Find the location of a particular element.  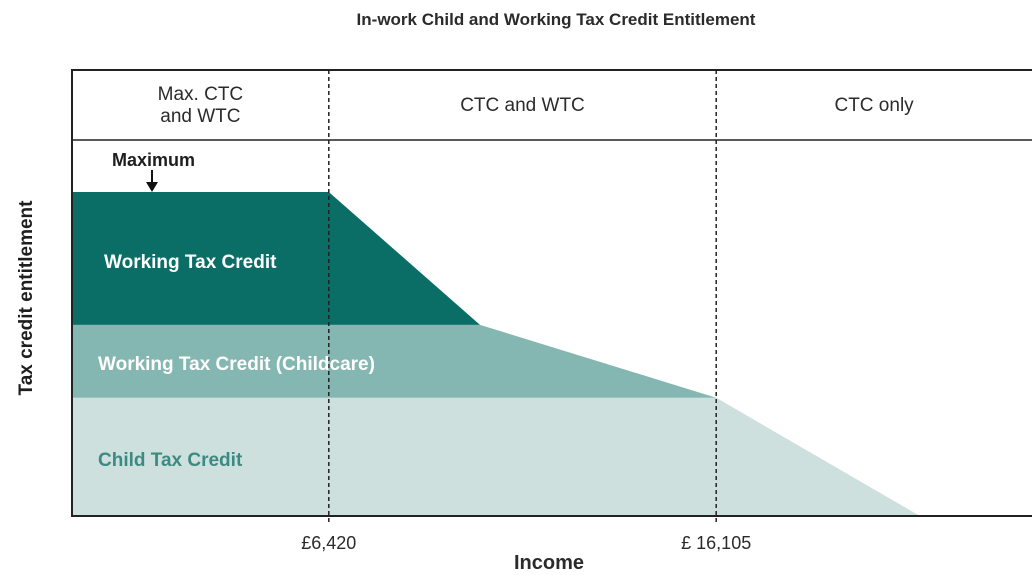

x-tick-label-1: £6,420 is located at coordinates (329, 543).